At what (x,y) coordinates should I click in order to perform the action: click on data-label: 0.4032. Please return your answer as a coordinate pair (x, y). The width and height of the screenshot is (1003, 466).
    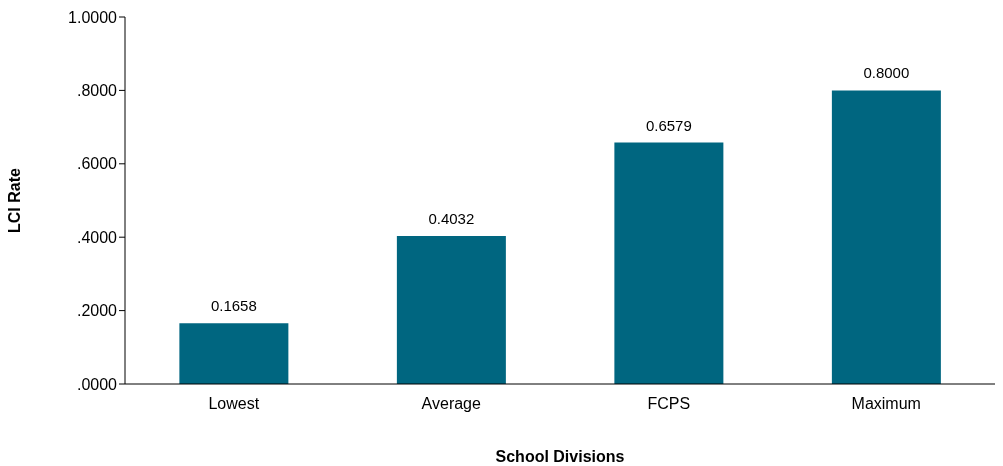
    Looking at the image, I should click on (451, 219).